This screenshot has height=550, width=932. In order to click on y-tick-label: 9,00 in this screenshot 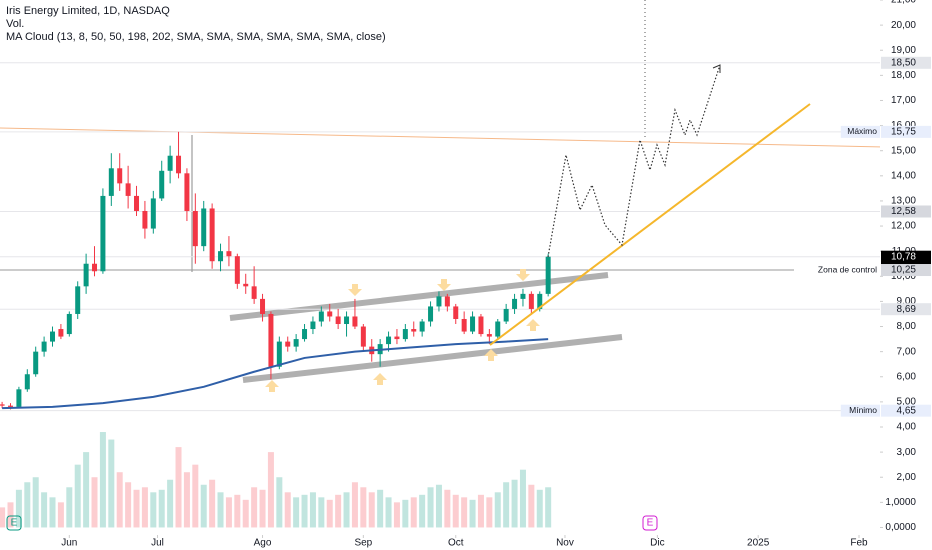, I will do `click(907, 301)`.